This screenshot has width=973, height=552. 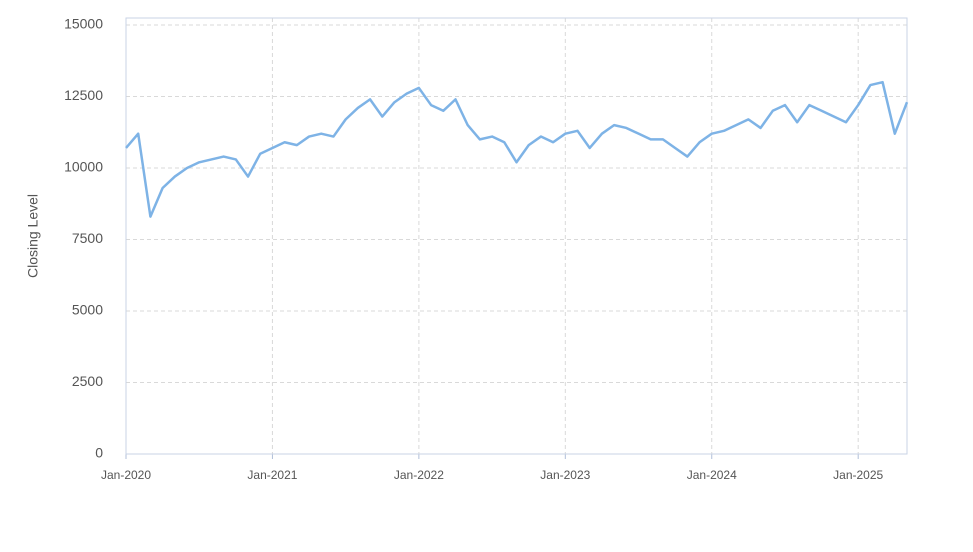 What do you see at coordinates (87, 381) in the screenshot?
I see `y-tick-label: 2500` at bounding box center [87, 381].